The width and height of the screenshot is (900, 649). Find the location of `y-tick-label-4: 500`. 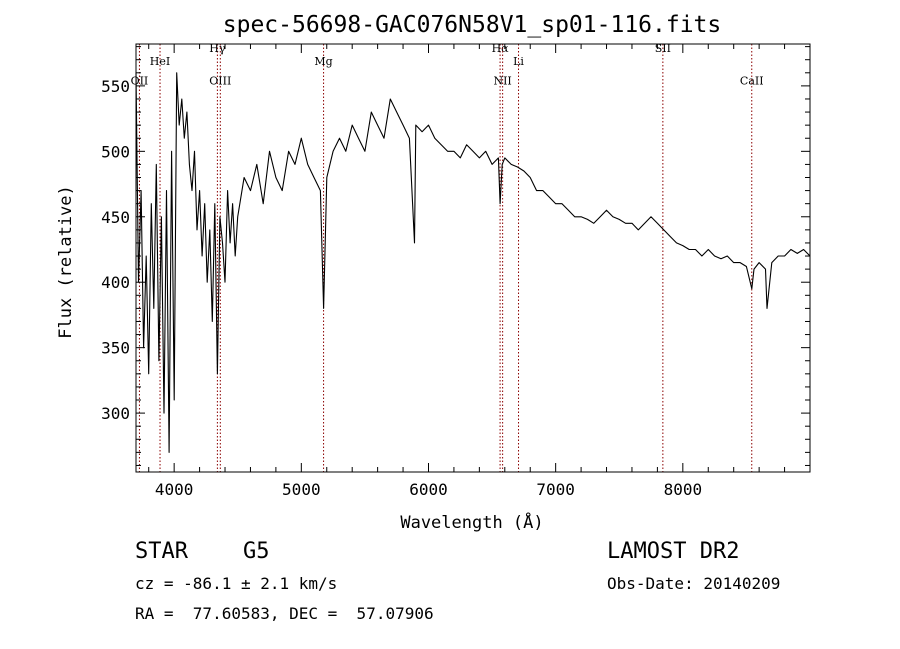

y-tick-label-4: 500 is located at coordinates (115, 151).